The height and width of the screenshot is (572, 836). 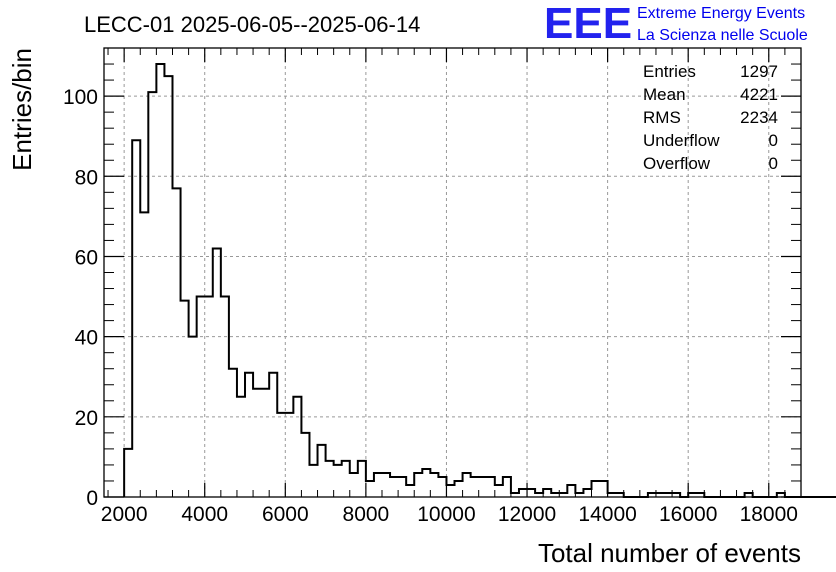 I want to click on stats-label: Entries, so click(x=669, y=71).